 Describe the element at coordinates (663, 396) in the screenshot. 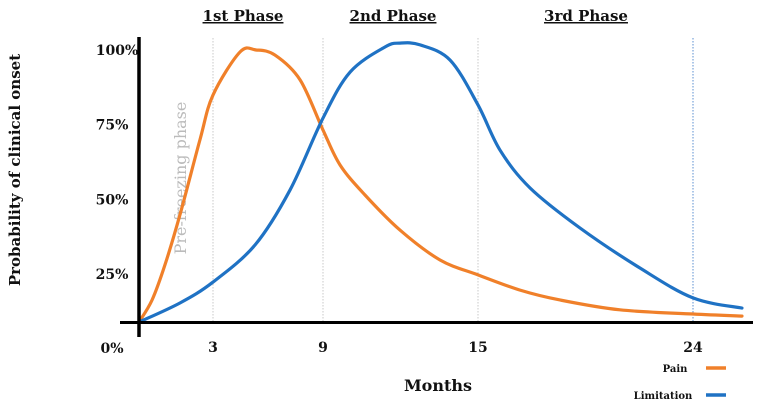

I see `legend-label-limitation: Limitation` at that location.